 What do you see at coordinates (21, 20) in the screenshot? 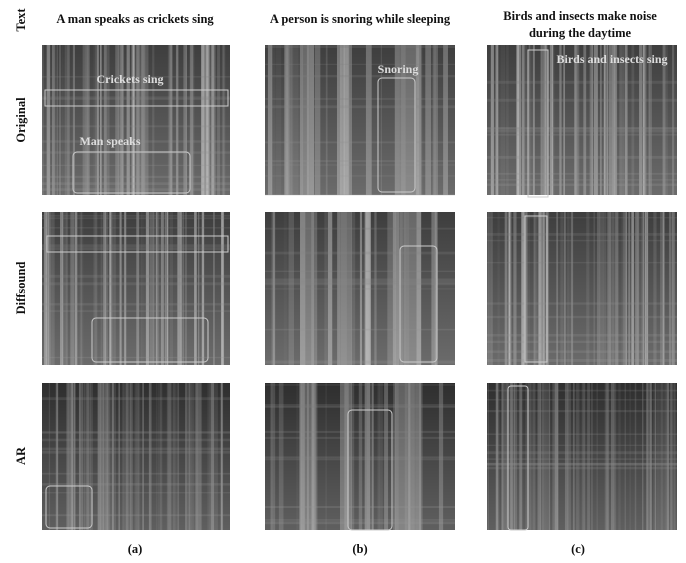
I see `row-header: Text` at bounding box center [21, 20].